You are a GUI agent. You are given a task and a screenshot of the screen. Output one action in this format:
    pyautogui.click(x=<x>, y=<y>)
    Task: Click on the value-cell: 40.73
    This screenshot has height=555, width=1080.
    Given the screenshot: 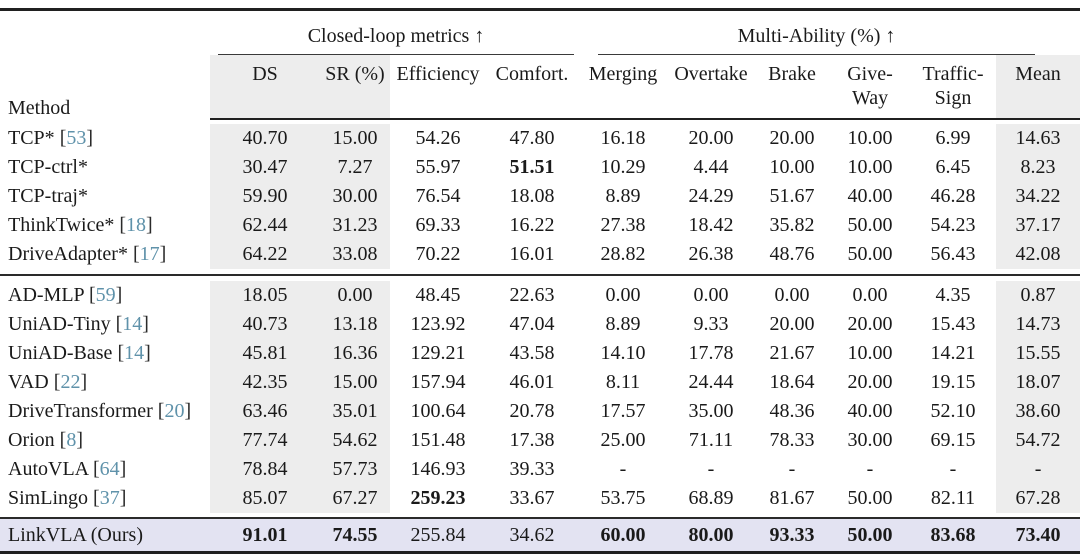 What is the action you would take?
    pyautogui.click(x=265, y=324)
    